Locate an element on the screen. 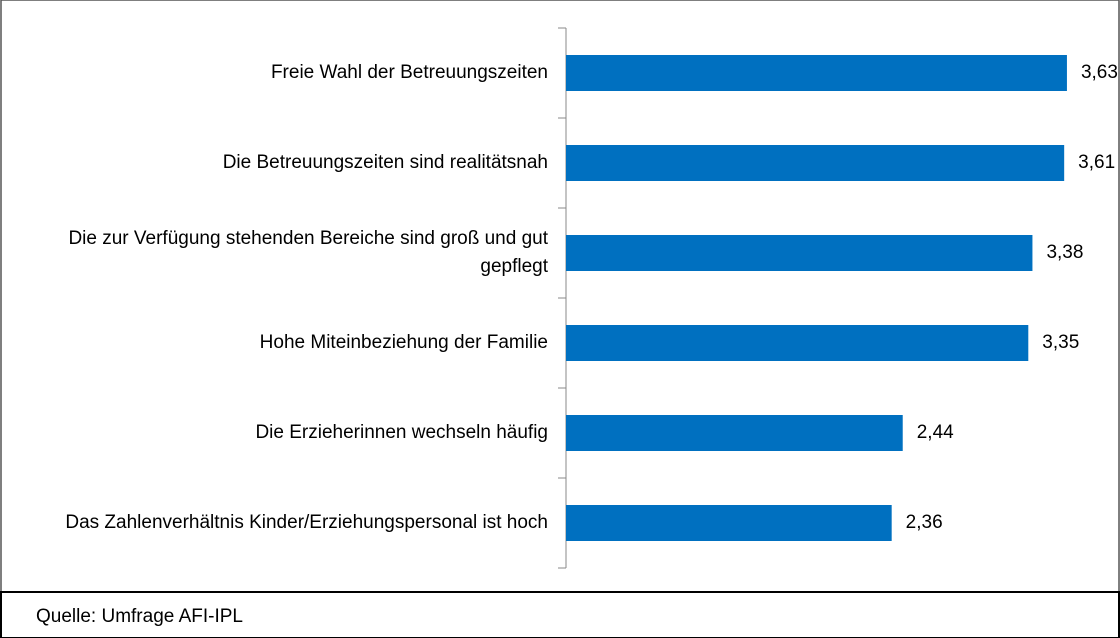  value-label: 3,35 is located at coordinates (1060, 342).